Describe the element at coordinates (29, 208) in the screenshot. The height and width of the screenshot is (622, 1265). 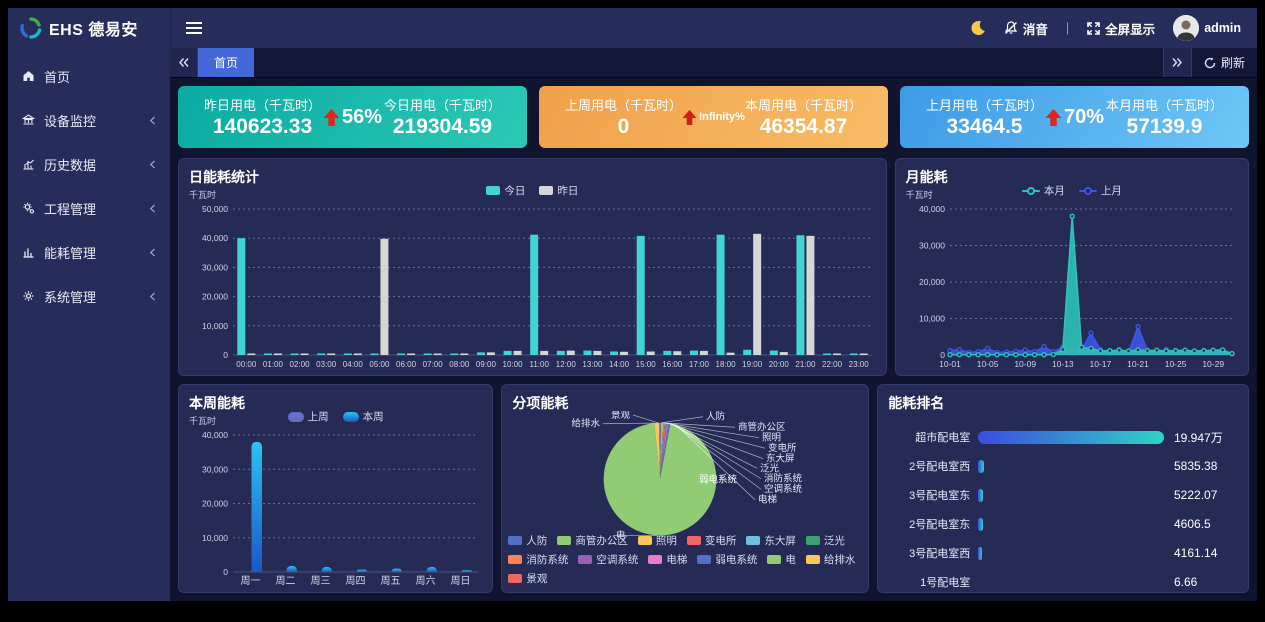
I see `project-manage-icon` at that location.